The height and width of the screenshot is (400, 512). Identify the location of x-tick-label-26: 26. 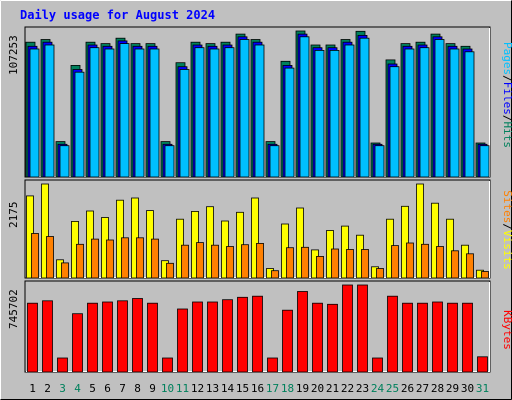
(407, 388).